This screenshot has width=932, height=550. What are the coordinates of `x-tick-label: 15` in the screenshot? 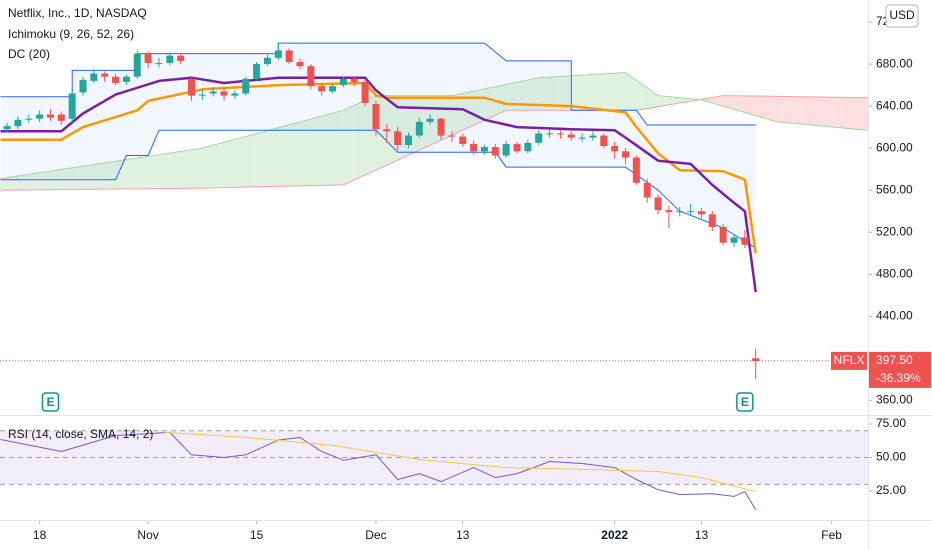 It's located at (257, 535).